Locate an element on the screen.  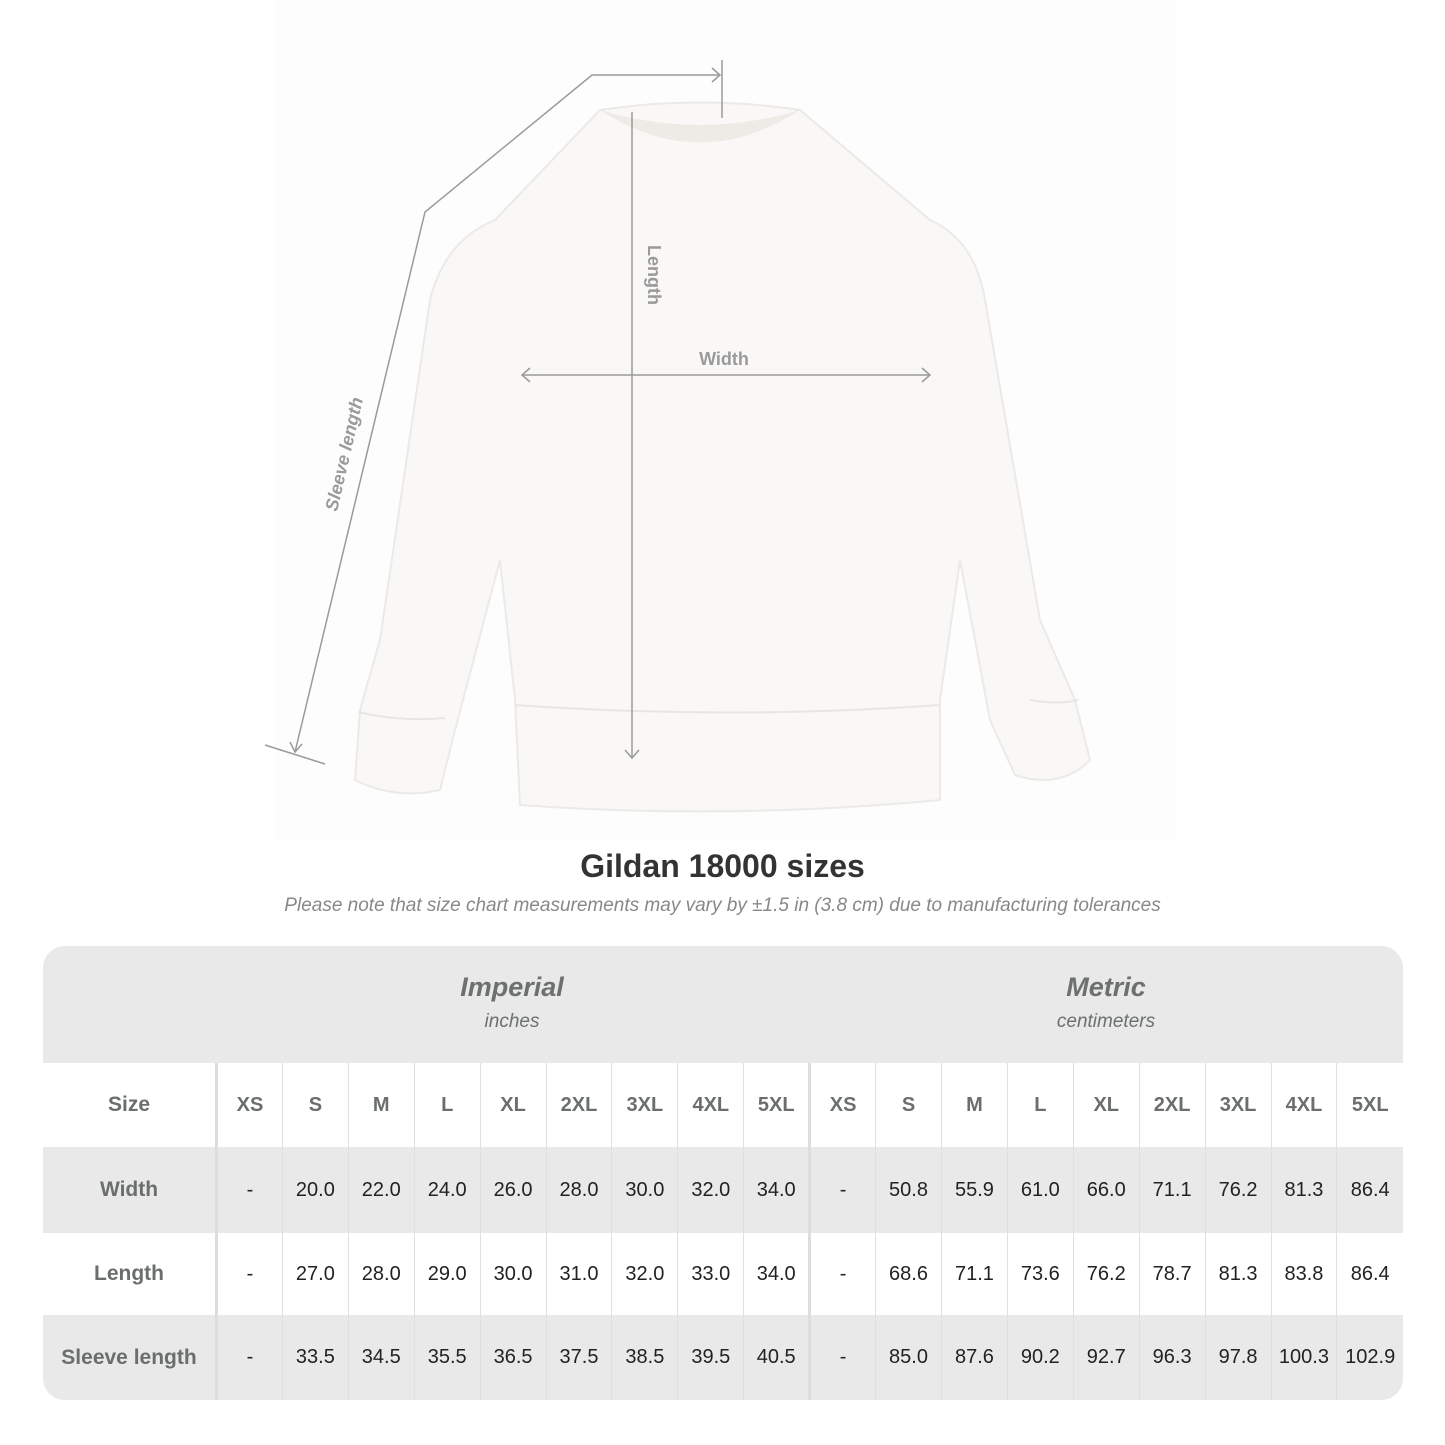
table-cell-metric: 100.3 is located at coordinates (1303, 1357).